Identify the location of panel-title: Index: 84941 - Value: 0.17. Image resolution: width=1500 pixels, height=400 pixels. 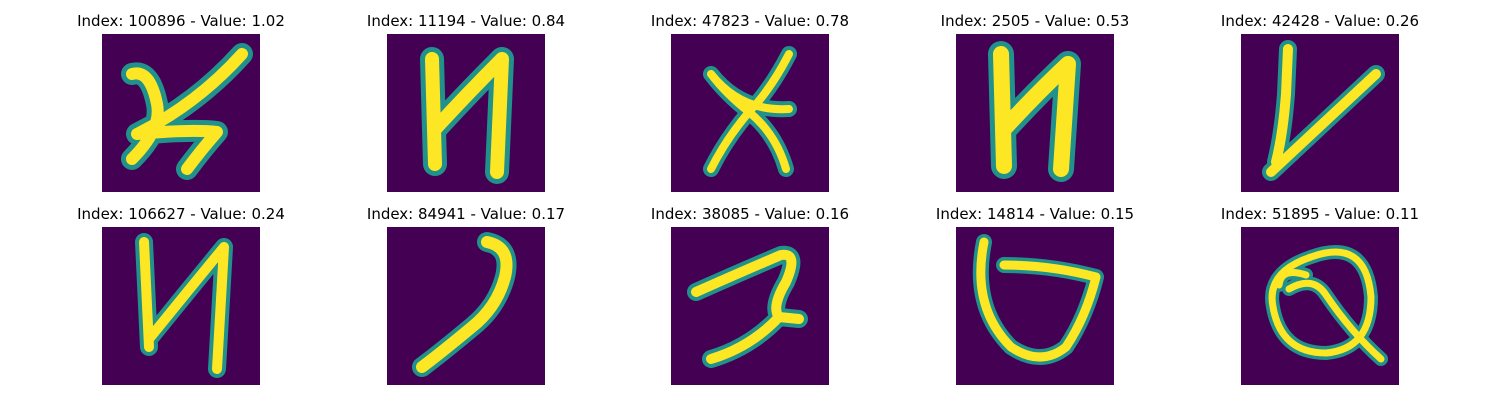
(466, 214).